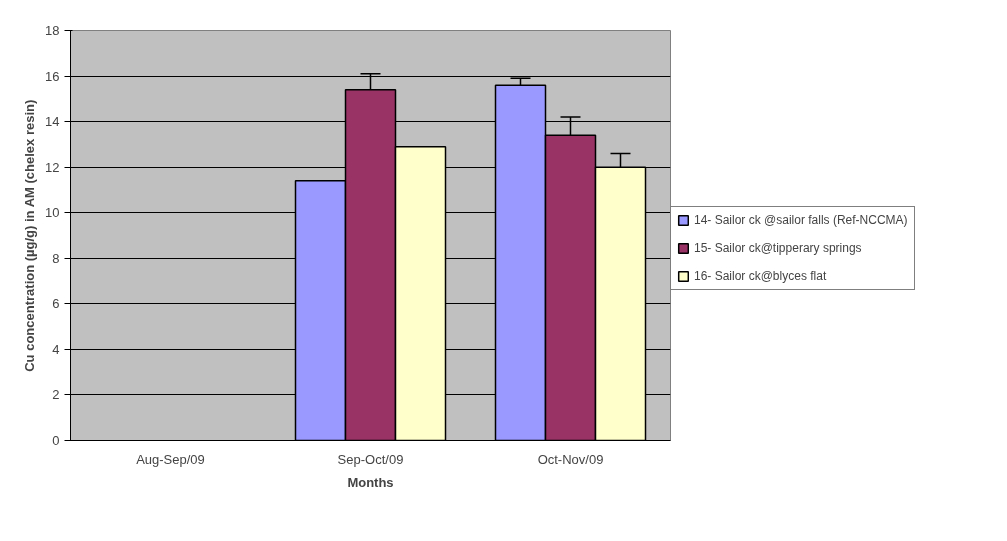  What do you see at coordinates (52, 167) in the screenshot?
I see `y-tick-label: 12` at bounding box center [52, 167].